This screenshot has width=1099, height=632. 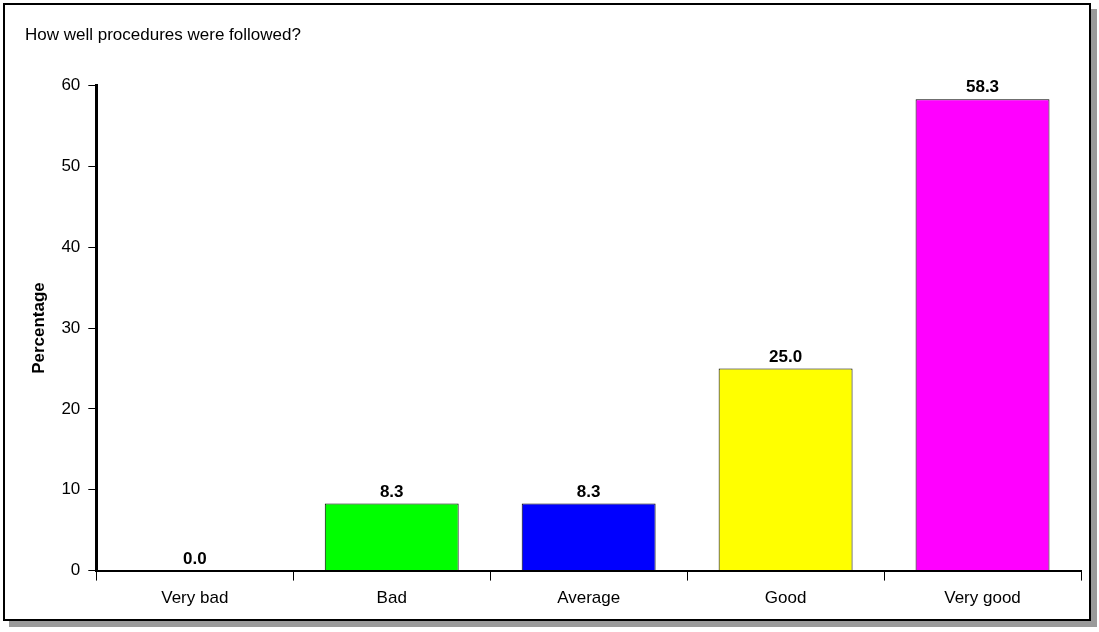 What do you see at coordinates (786, 356) in the screenshot?
I see `data-label: 25.0` at bounding box center [786, 356].